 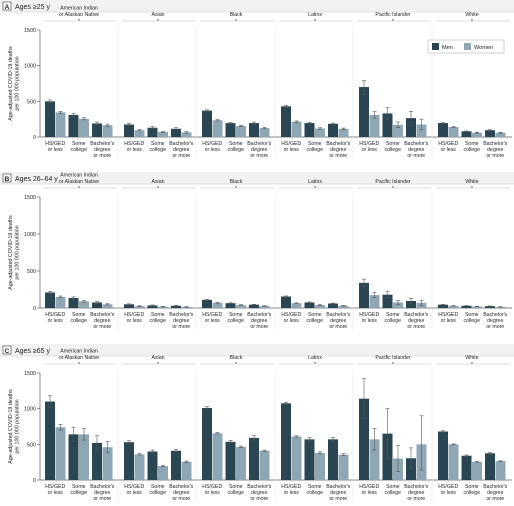 What do you see at coordinates (471, 182) in the screenshot?
I see `group-label: White` at bounding box center [471, 182].